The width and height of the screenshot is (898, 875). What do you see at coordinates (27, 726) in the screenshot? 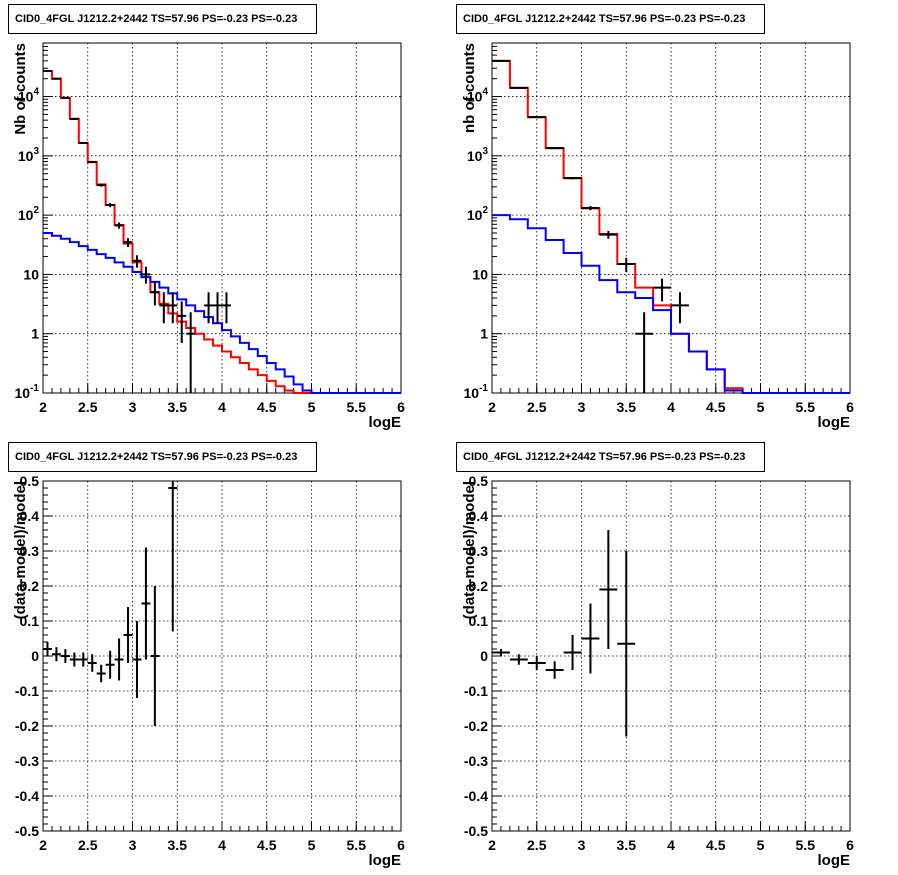
I see `y-tick-label: -0.2` at bounding box center [27, 726].